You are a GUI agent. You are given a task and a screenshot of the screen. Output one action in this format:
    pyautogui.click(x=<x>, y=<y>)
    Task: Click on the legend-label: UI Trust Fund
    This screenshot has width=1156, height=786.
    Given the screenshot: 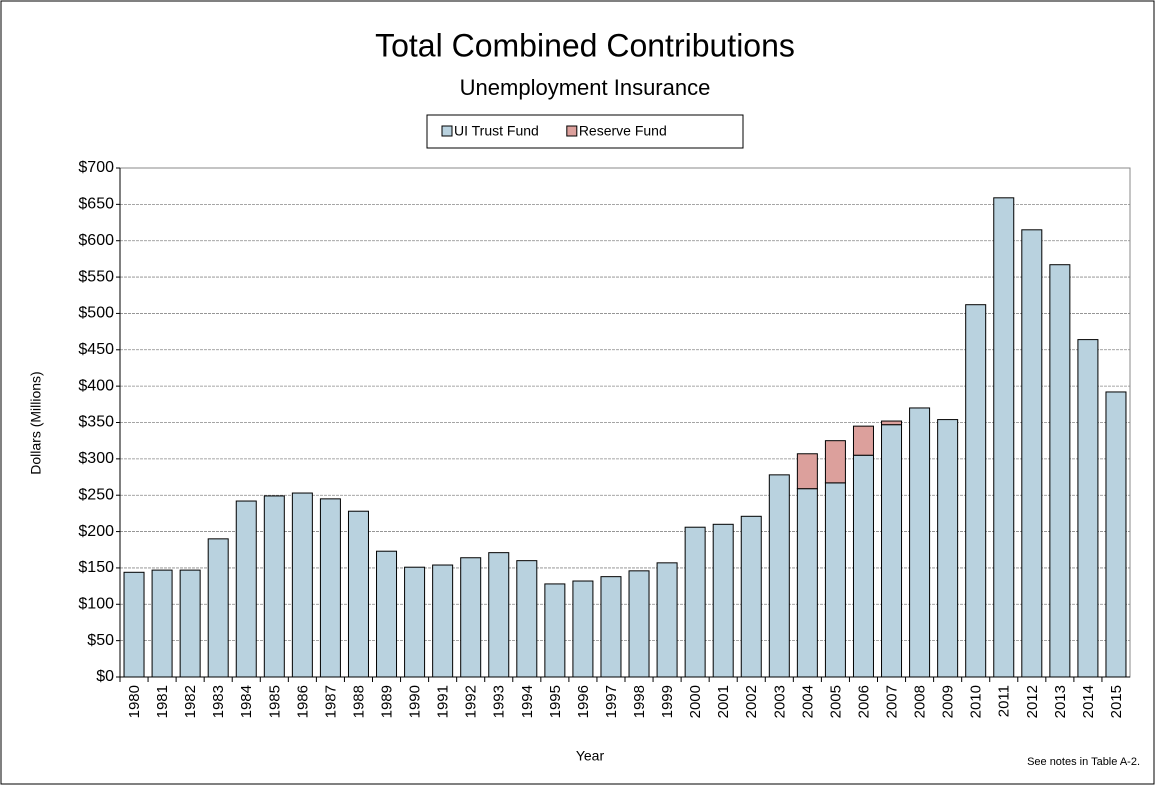 What is the action you would take?
    pyautogui.click(x=496, y=131)
    